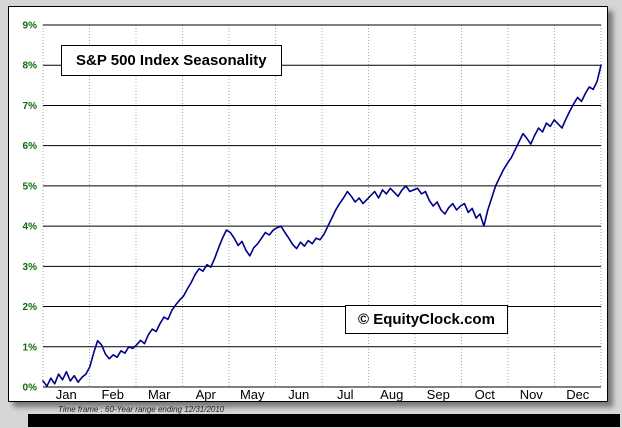  Describe the element at coordinates (30, 66) in the screenshot. I see `y-axis-tick-label: 8%` at that location.